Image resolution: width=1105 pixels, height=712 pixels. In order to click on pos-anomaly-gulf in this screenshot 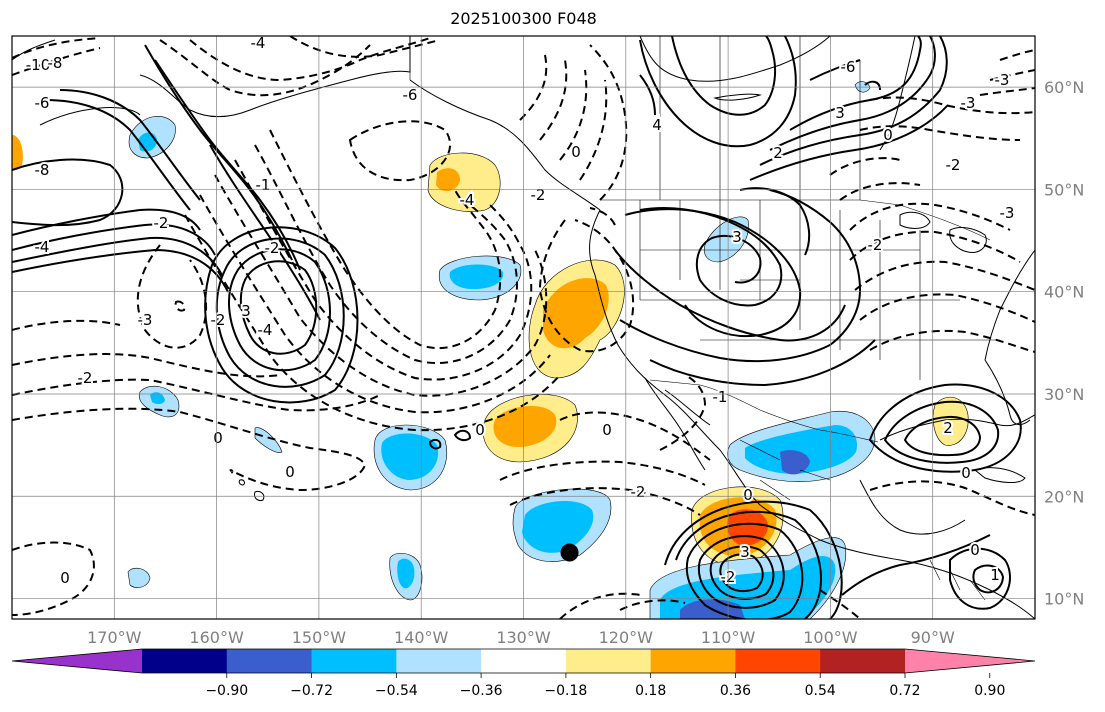, I will do `click(950, 421)`.